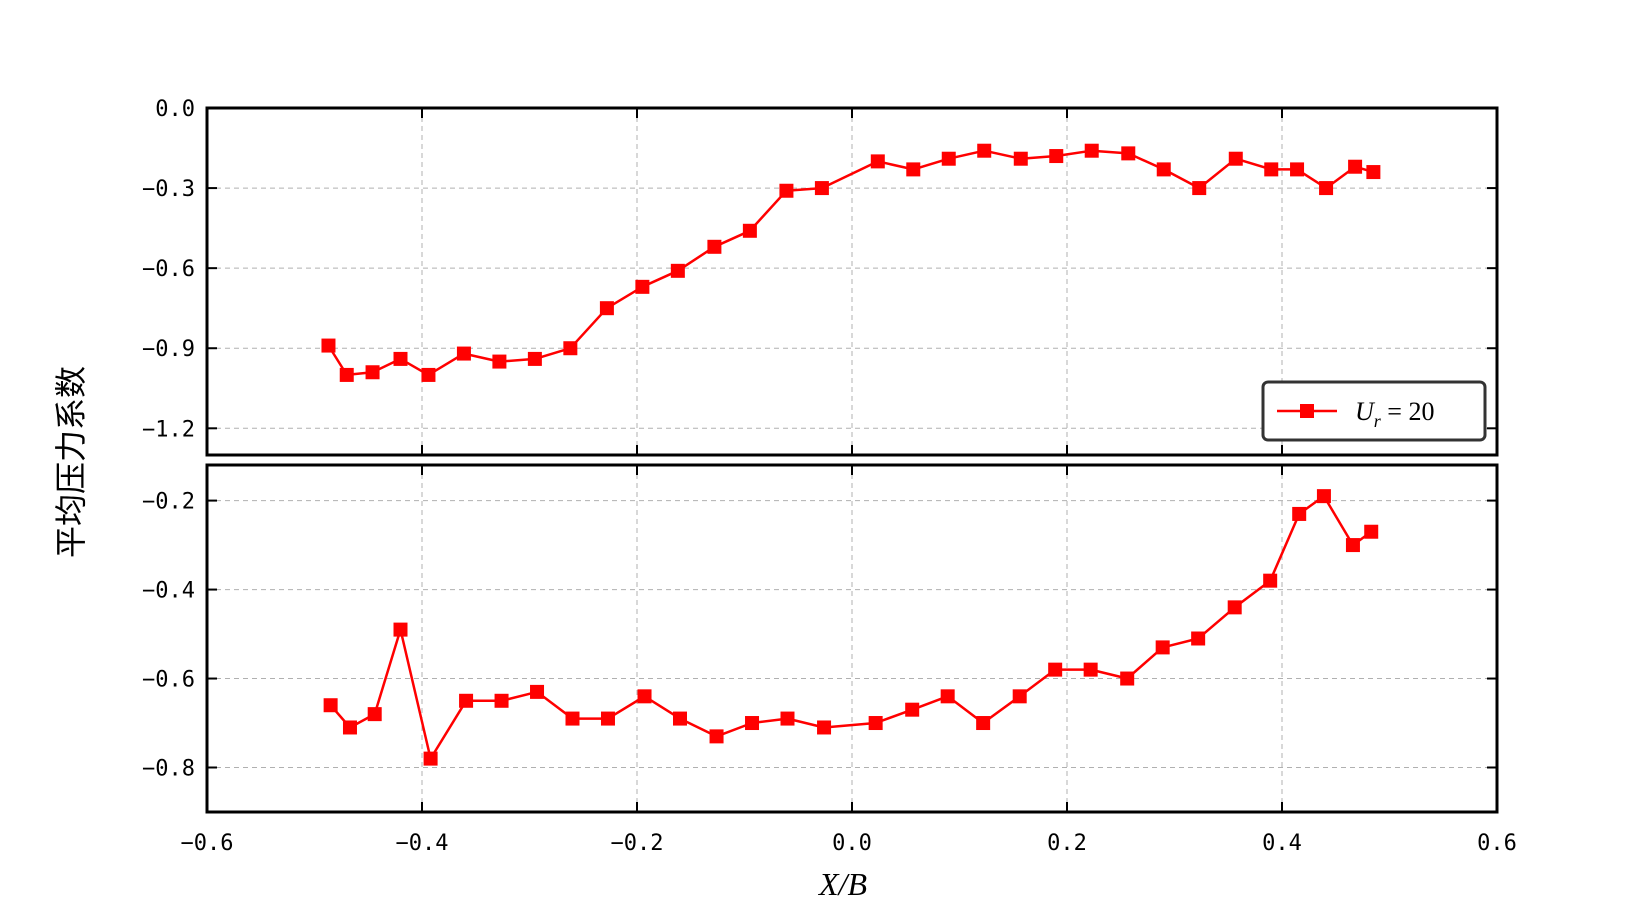 The height and width of the screenshot is (906, 1650). What do you see at coordinates (168, 502) in the screenshot?
I see `y-tick-label: −0.2` at bounding box center [168, 502].